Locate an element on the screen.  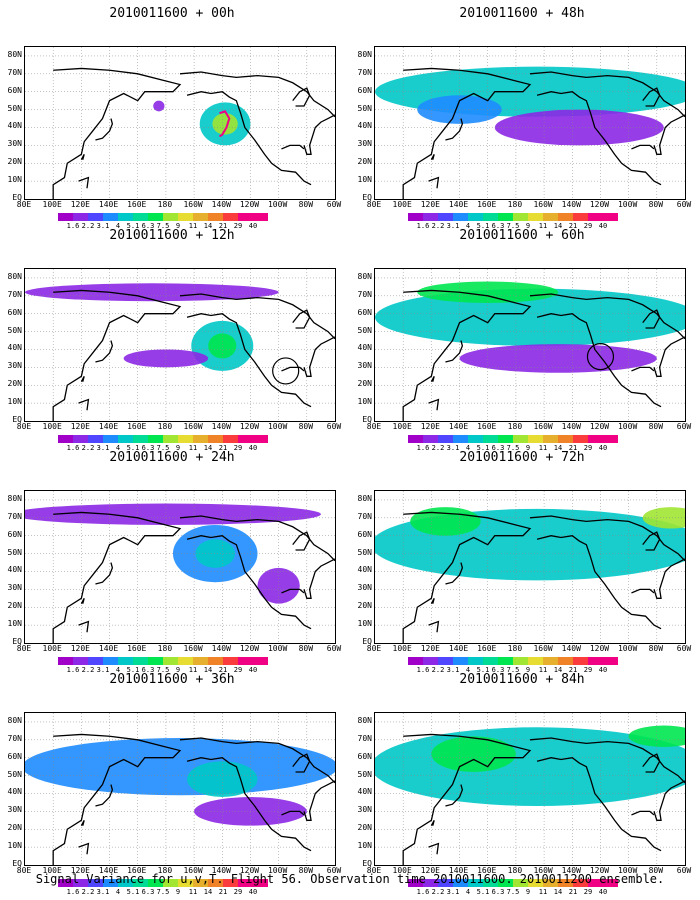
longitude-label: 100W is located at coordinates (627, 648).